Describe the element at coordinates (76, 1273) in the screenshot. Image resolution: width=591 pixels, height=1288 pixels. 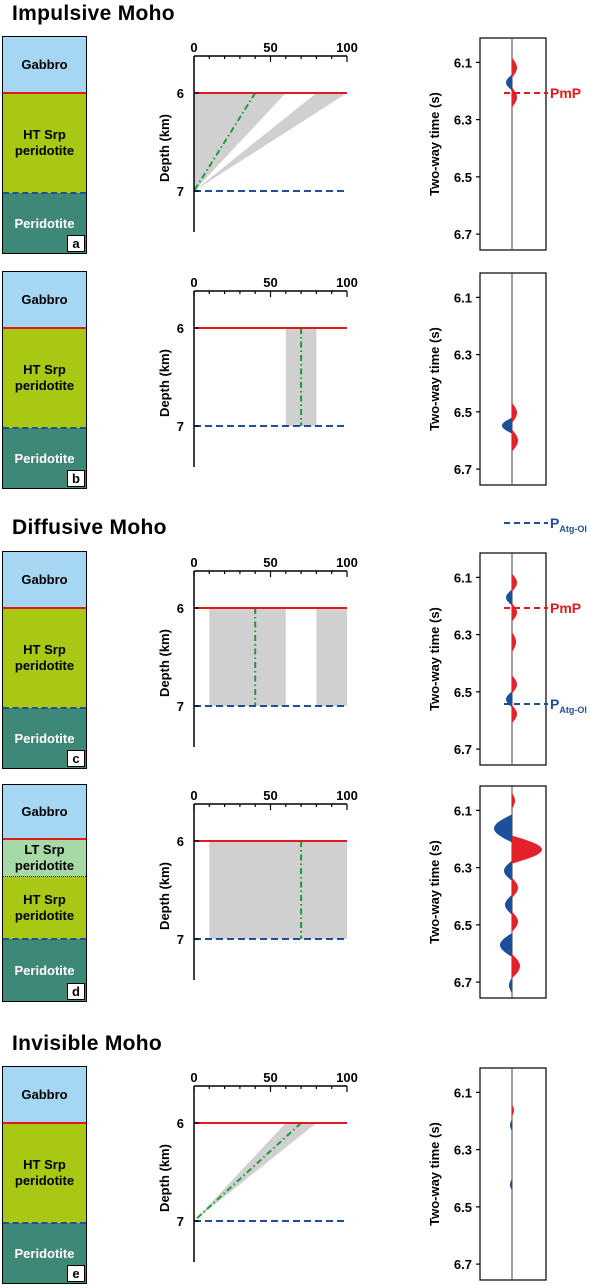
I see `panel-label: e` at that location.